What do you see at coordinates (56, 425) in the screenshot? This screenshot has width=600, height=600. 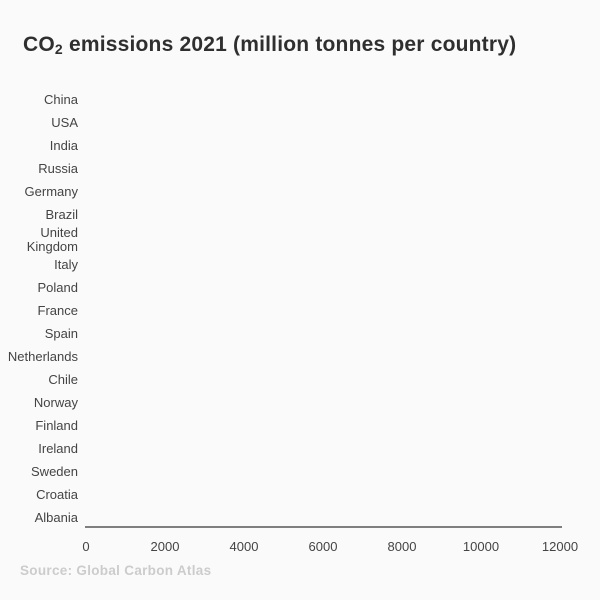 I see `y-axis-label-finland: Finland` at bounding box center [56, 425].